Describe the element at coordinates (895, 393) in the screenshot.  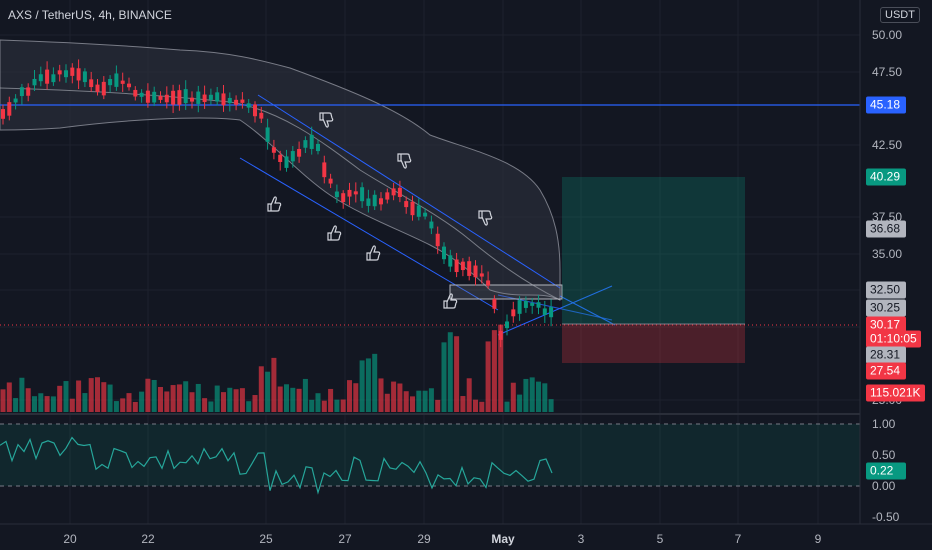
I see `volume-value-tag: 115.021K` at that location.